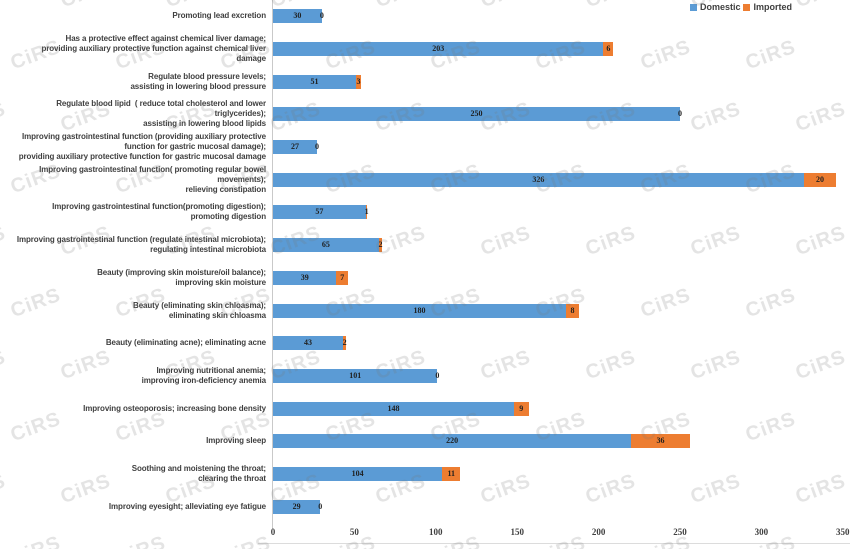  I want to click on x-tick-label: 150, so click(517, 532).